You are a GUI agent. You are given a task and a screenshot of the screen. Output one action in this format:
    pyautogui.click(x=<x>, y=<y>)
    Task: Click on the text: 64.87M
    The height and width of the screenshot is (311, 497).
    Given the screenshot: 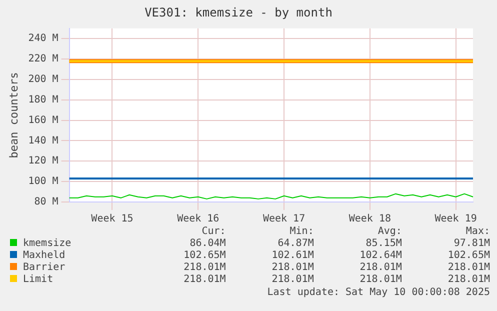 What is the action you would take?
    pyautogui.click(x=295, y=244)
    